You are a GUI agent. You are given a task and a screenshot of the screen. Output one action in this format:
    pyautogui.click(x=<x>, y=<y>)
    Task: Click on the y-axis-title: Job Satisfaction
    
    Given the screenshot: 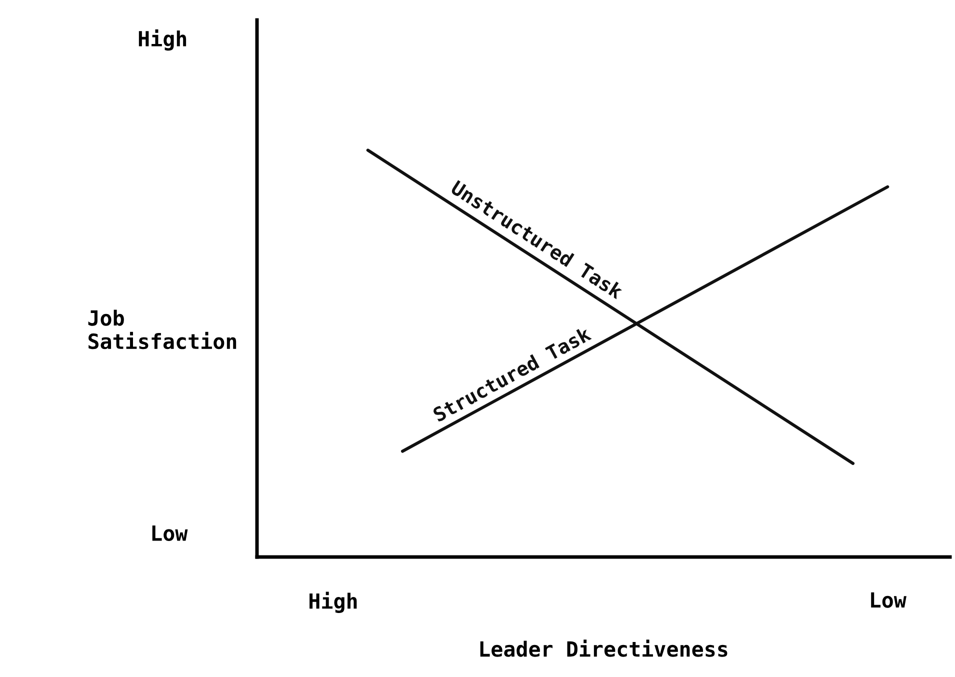 What is the action you would take?
    pyautogui.click(x=162, y=330)
    